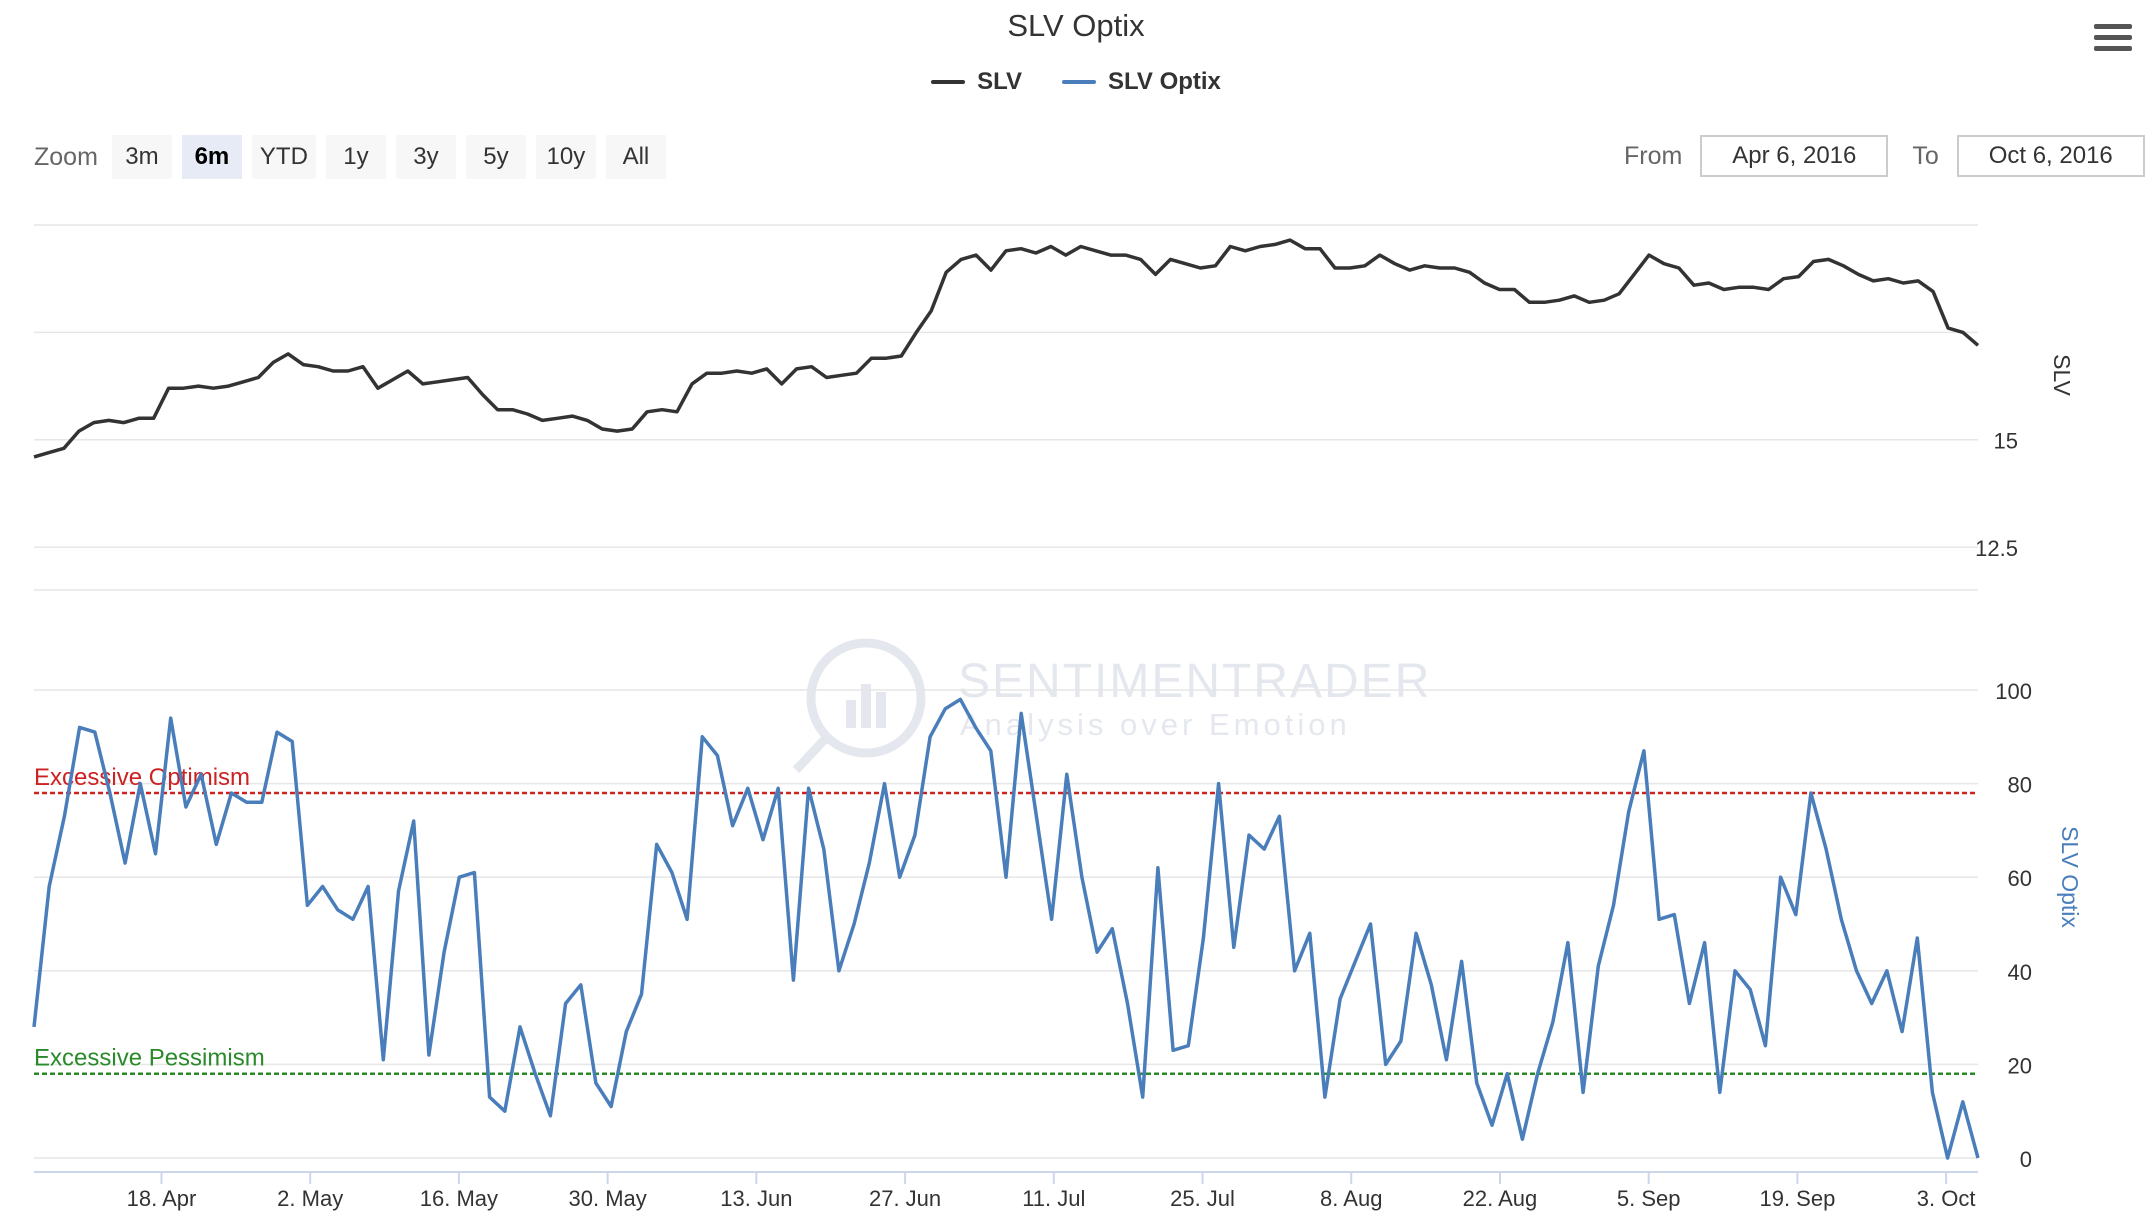  Describe the element at coordinates (1500, 1198) in the screenshot. I see `x-tick-label: 22. Aug` at that location.